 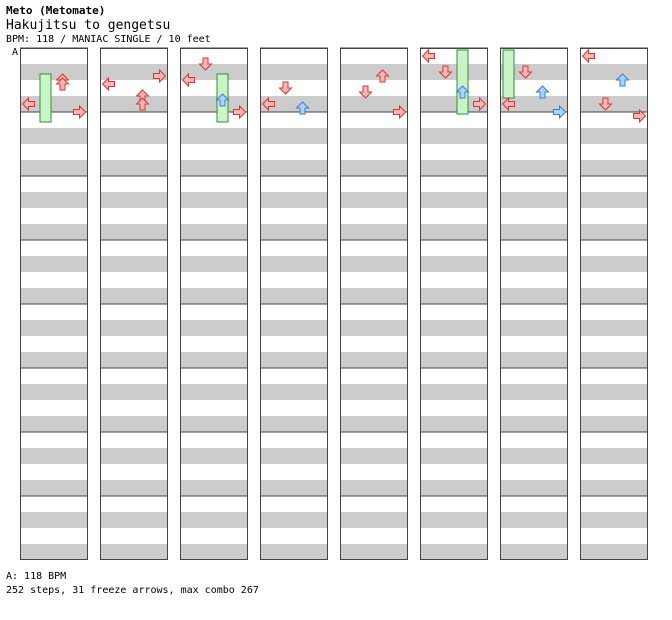 I want to click on song-artist: Meto (Metomate), so click(x=56, y=10).